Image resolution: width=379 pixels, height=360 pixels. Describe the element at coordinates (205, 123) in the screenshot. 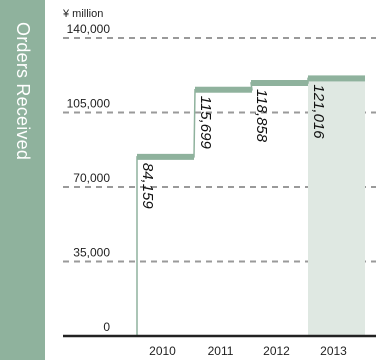

I see `value-label-2011: 115,699` at that location.